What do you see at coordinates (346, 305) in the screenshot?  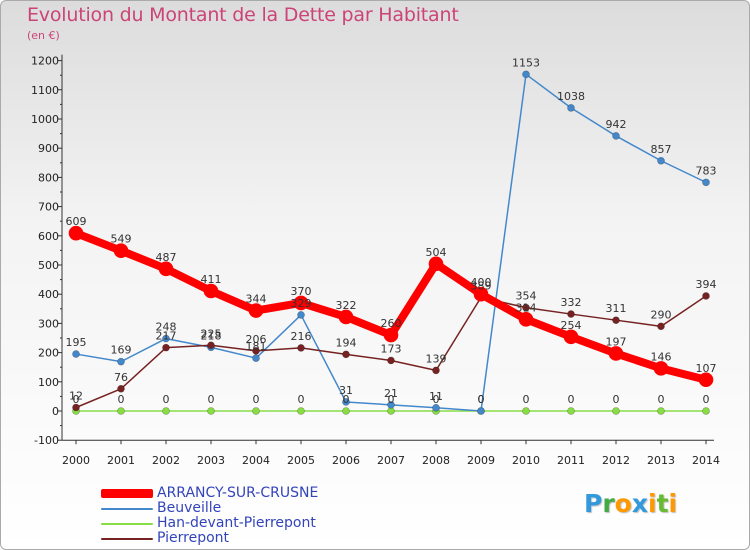 I see `data-label-arrancy-sur-crusne: 322` at bounding box center [346, 305].